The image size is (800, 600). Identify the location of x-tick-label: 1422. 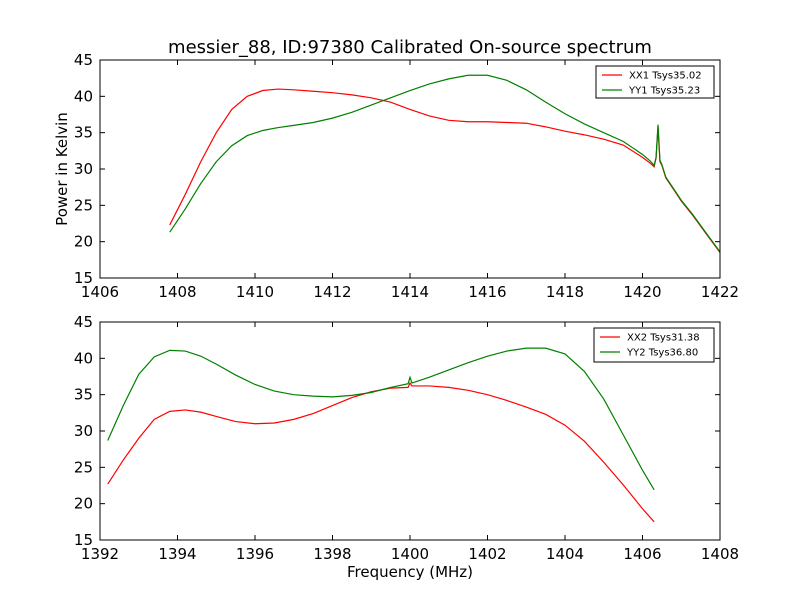
(720, 292).